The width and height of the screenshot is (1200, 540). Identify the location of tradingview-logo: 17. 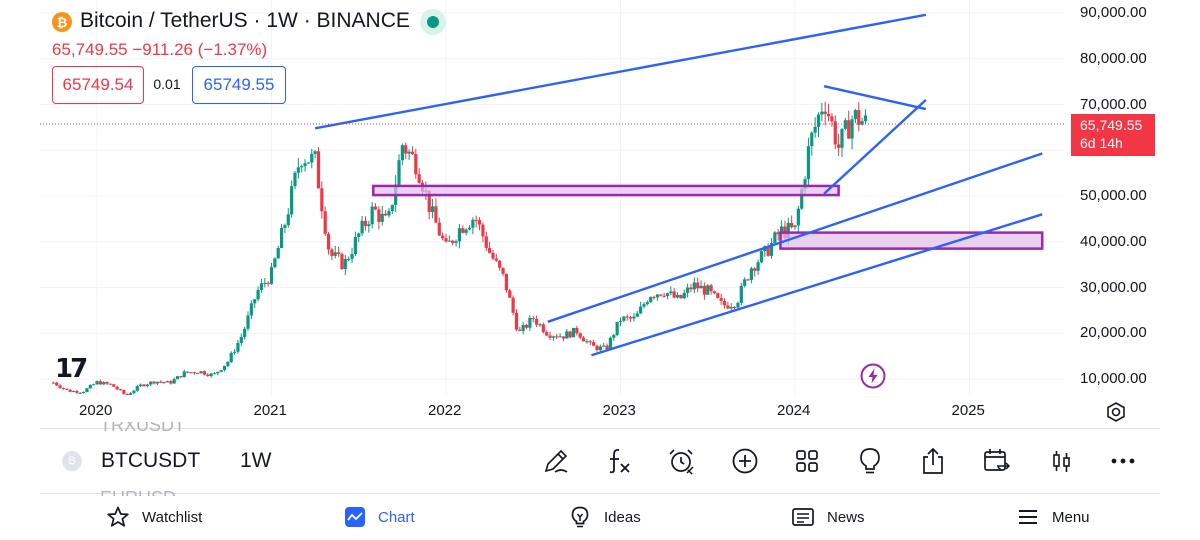
(71, 369).